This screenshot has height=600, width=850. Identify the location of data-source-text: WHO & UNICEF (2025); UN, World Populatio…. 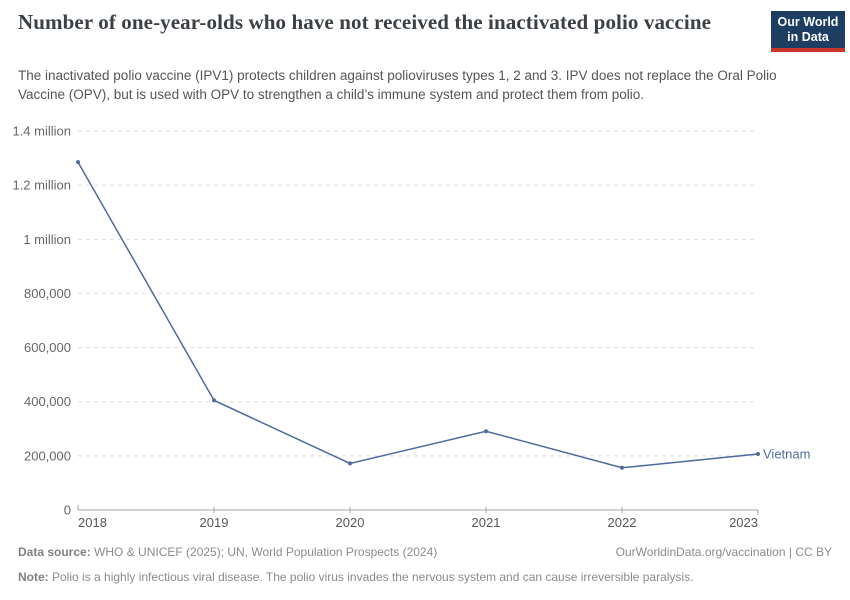
(264, 552).